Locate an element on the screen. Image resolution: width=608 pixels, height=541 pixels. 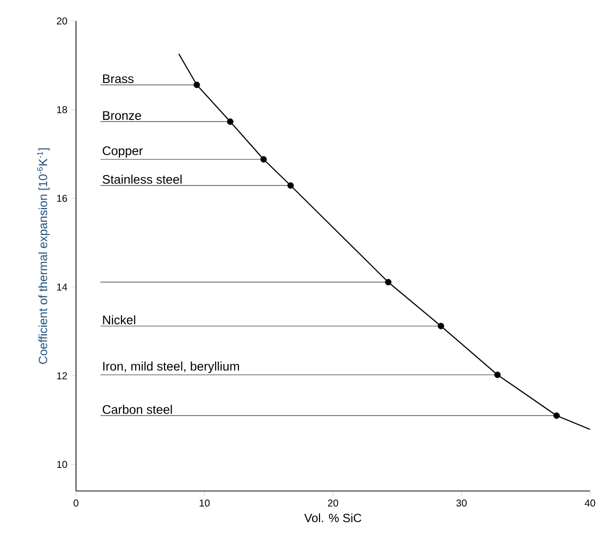
series-label: Copper is located at coordinates (122, 152).